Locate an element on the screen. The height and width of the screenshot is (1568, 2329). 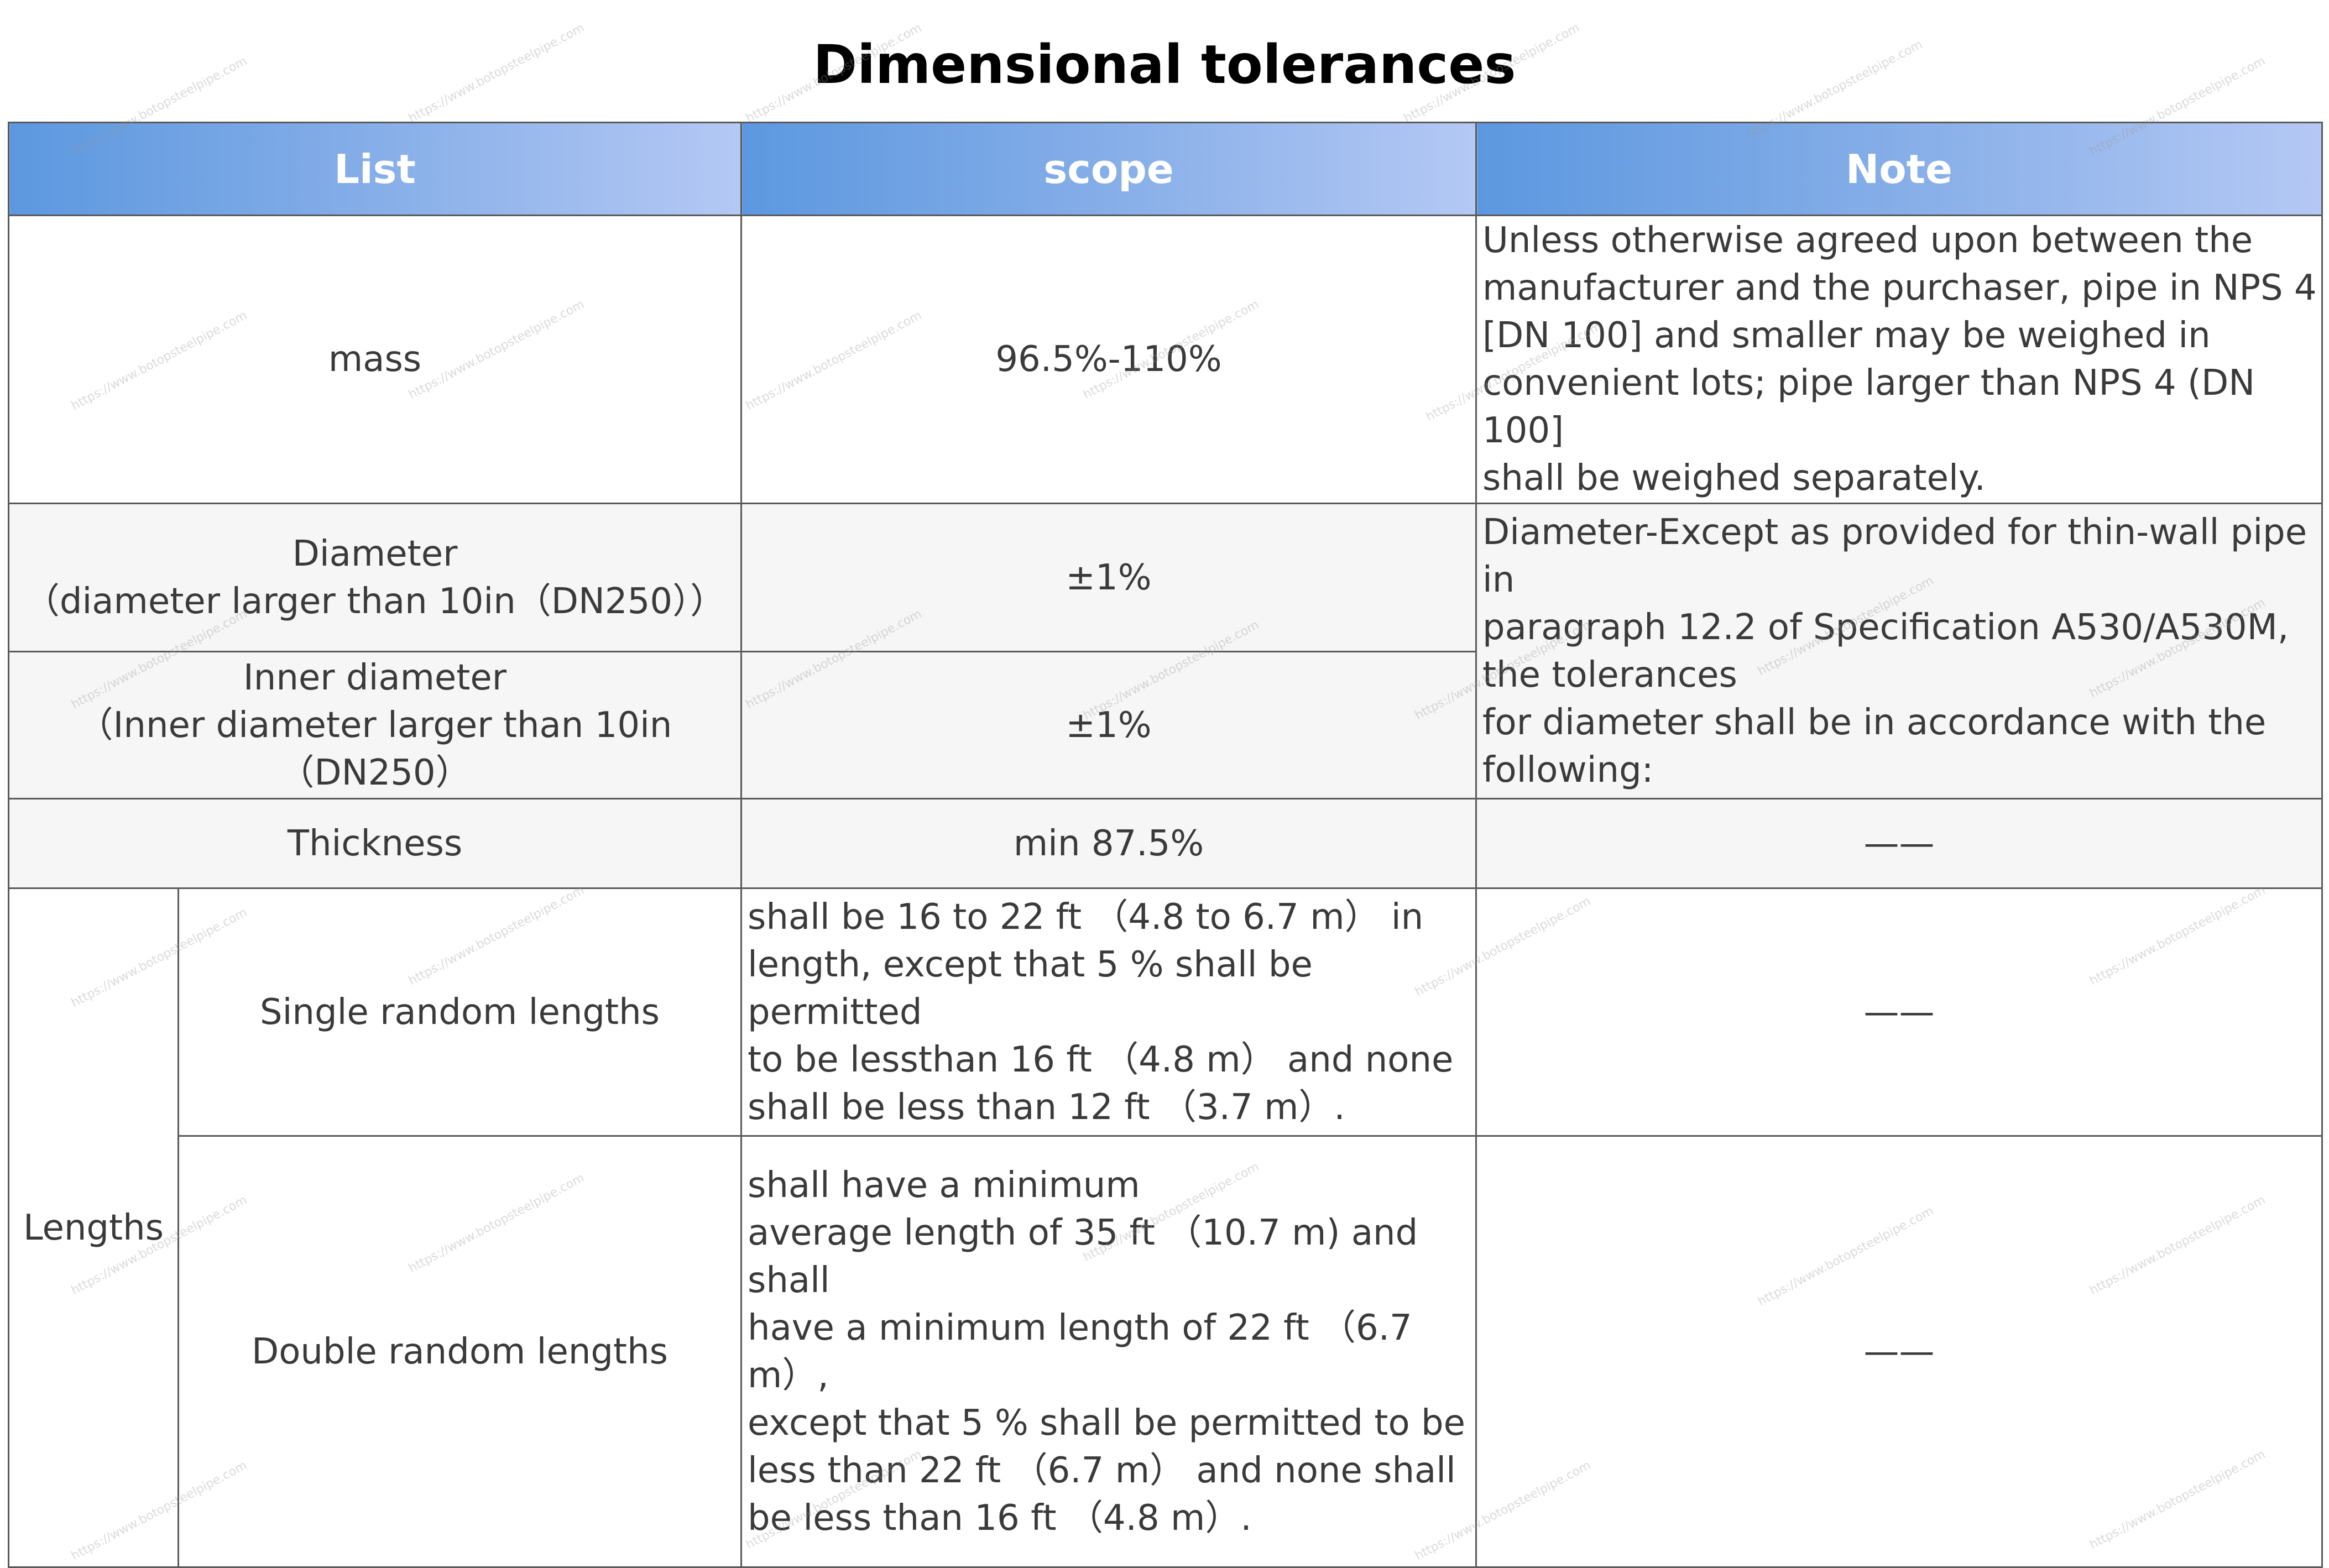
table-row-thickness: Thickness min 87.5% —— is located at coordinates (1165, 843).